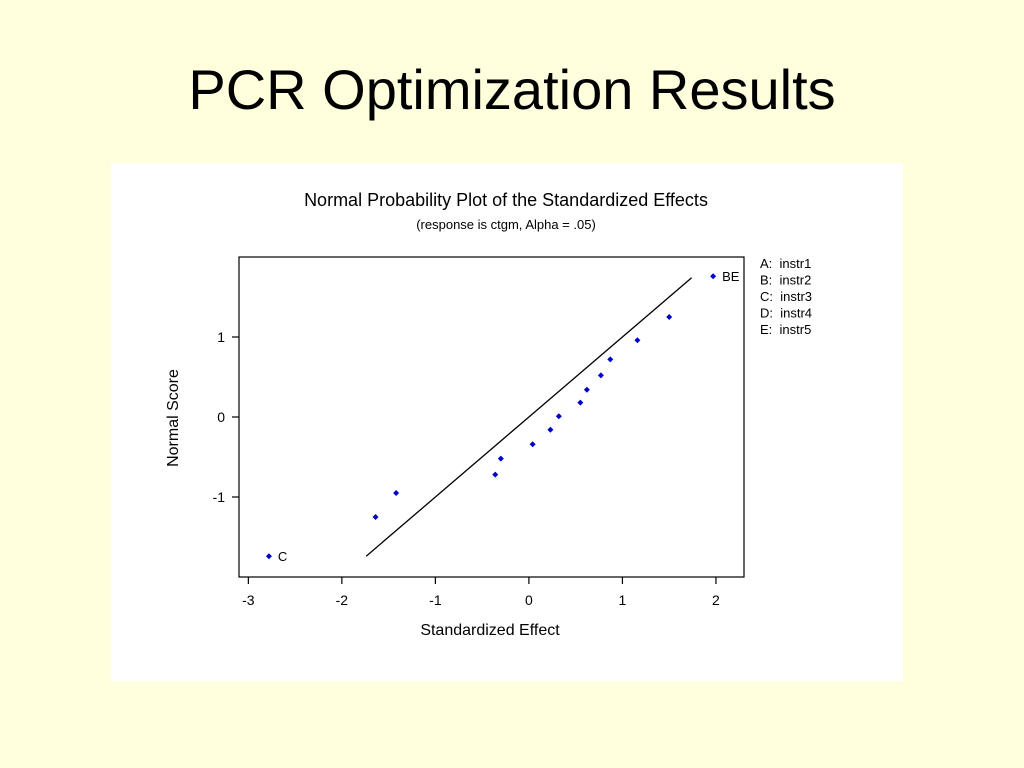 The width and height of the screenshot is (1024, 768). I want to click on x-tick-label: 2, so click(716, 600).